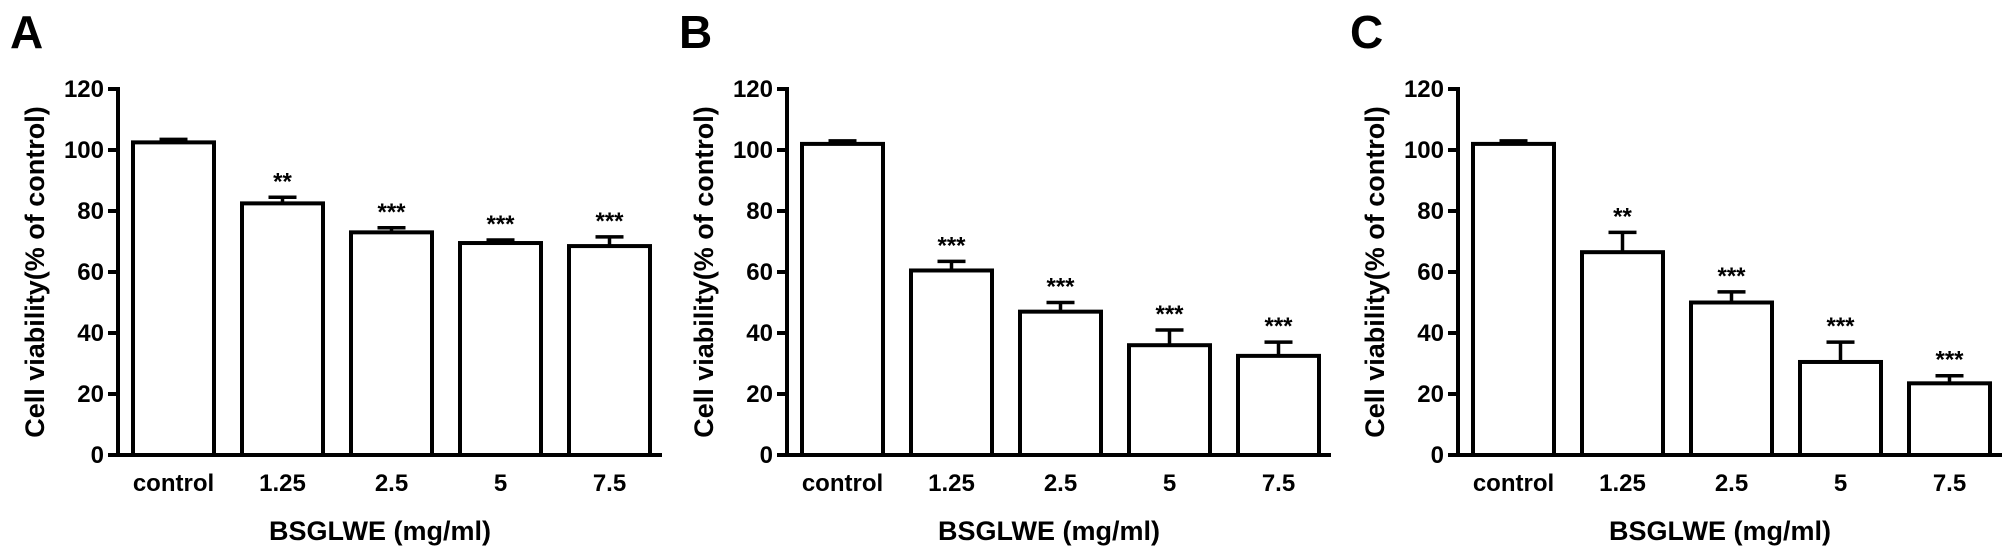 The image size is (2008, 560). Describe the element at coordinates (1366, 32) in the screenshot. I see `panel-letter: C` at that location.